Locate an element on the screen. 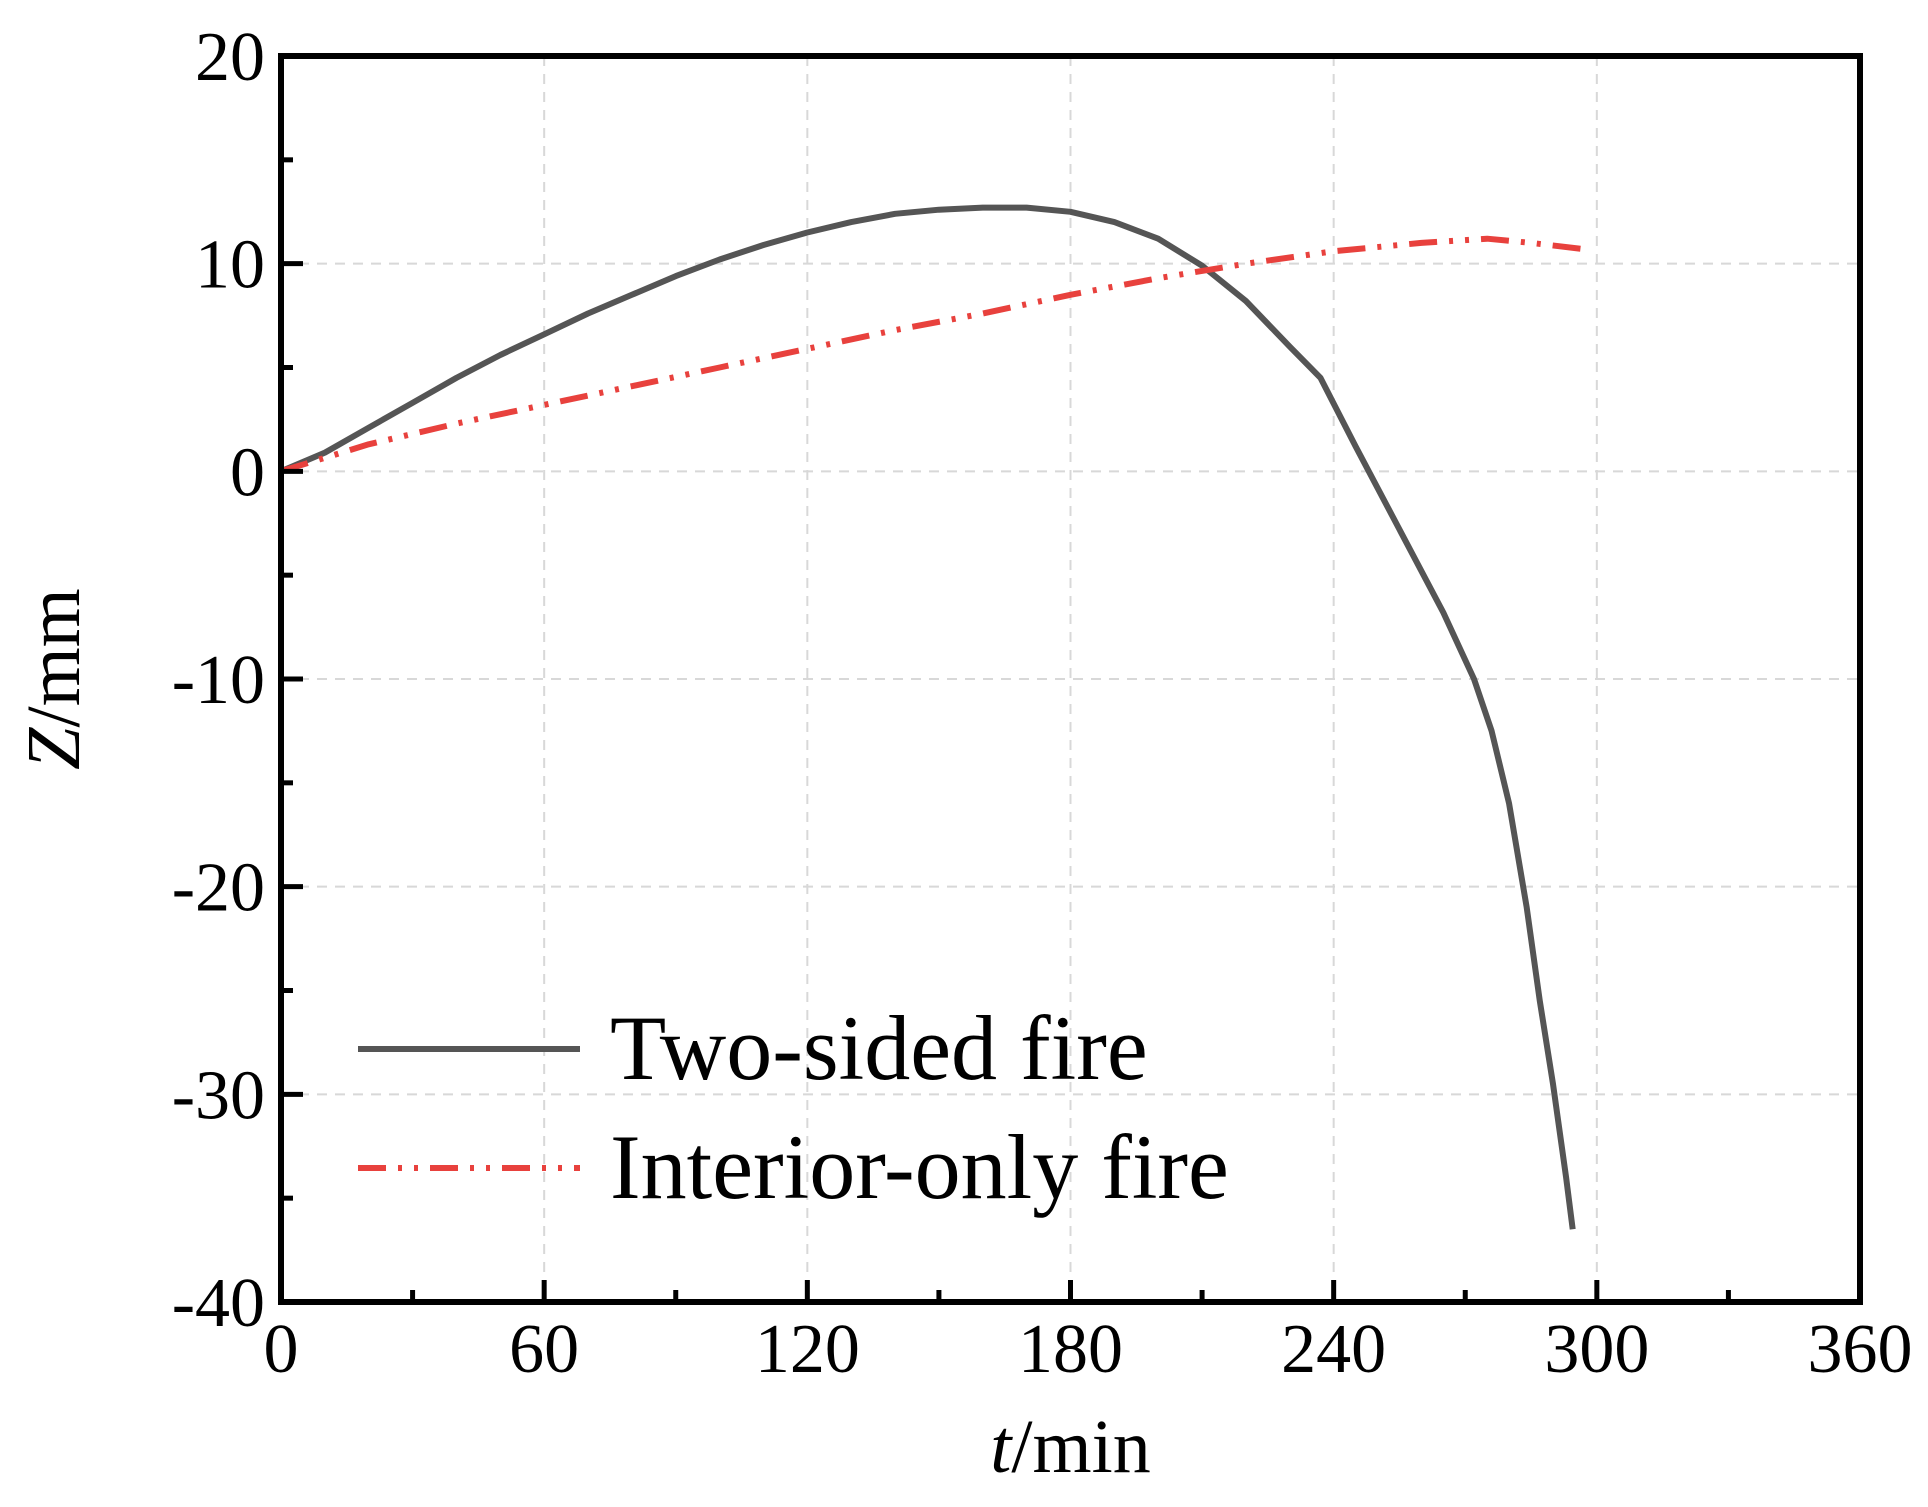  legend: Two-sided fire Interior-only fire is located at coordinates (793, 1107).